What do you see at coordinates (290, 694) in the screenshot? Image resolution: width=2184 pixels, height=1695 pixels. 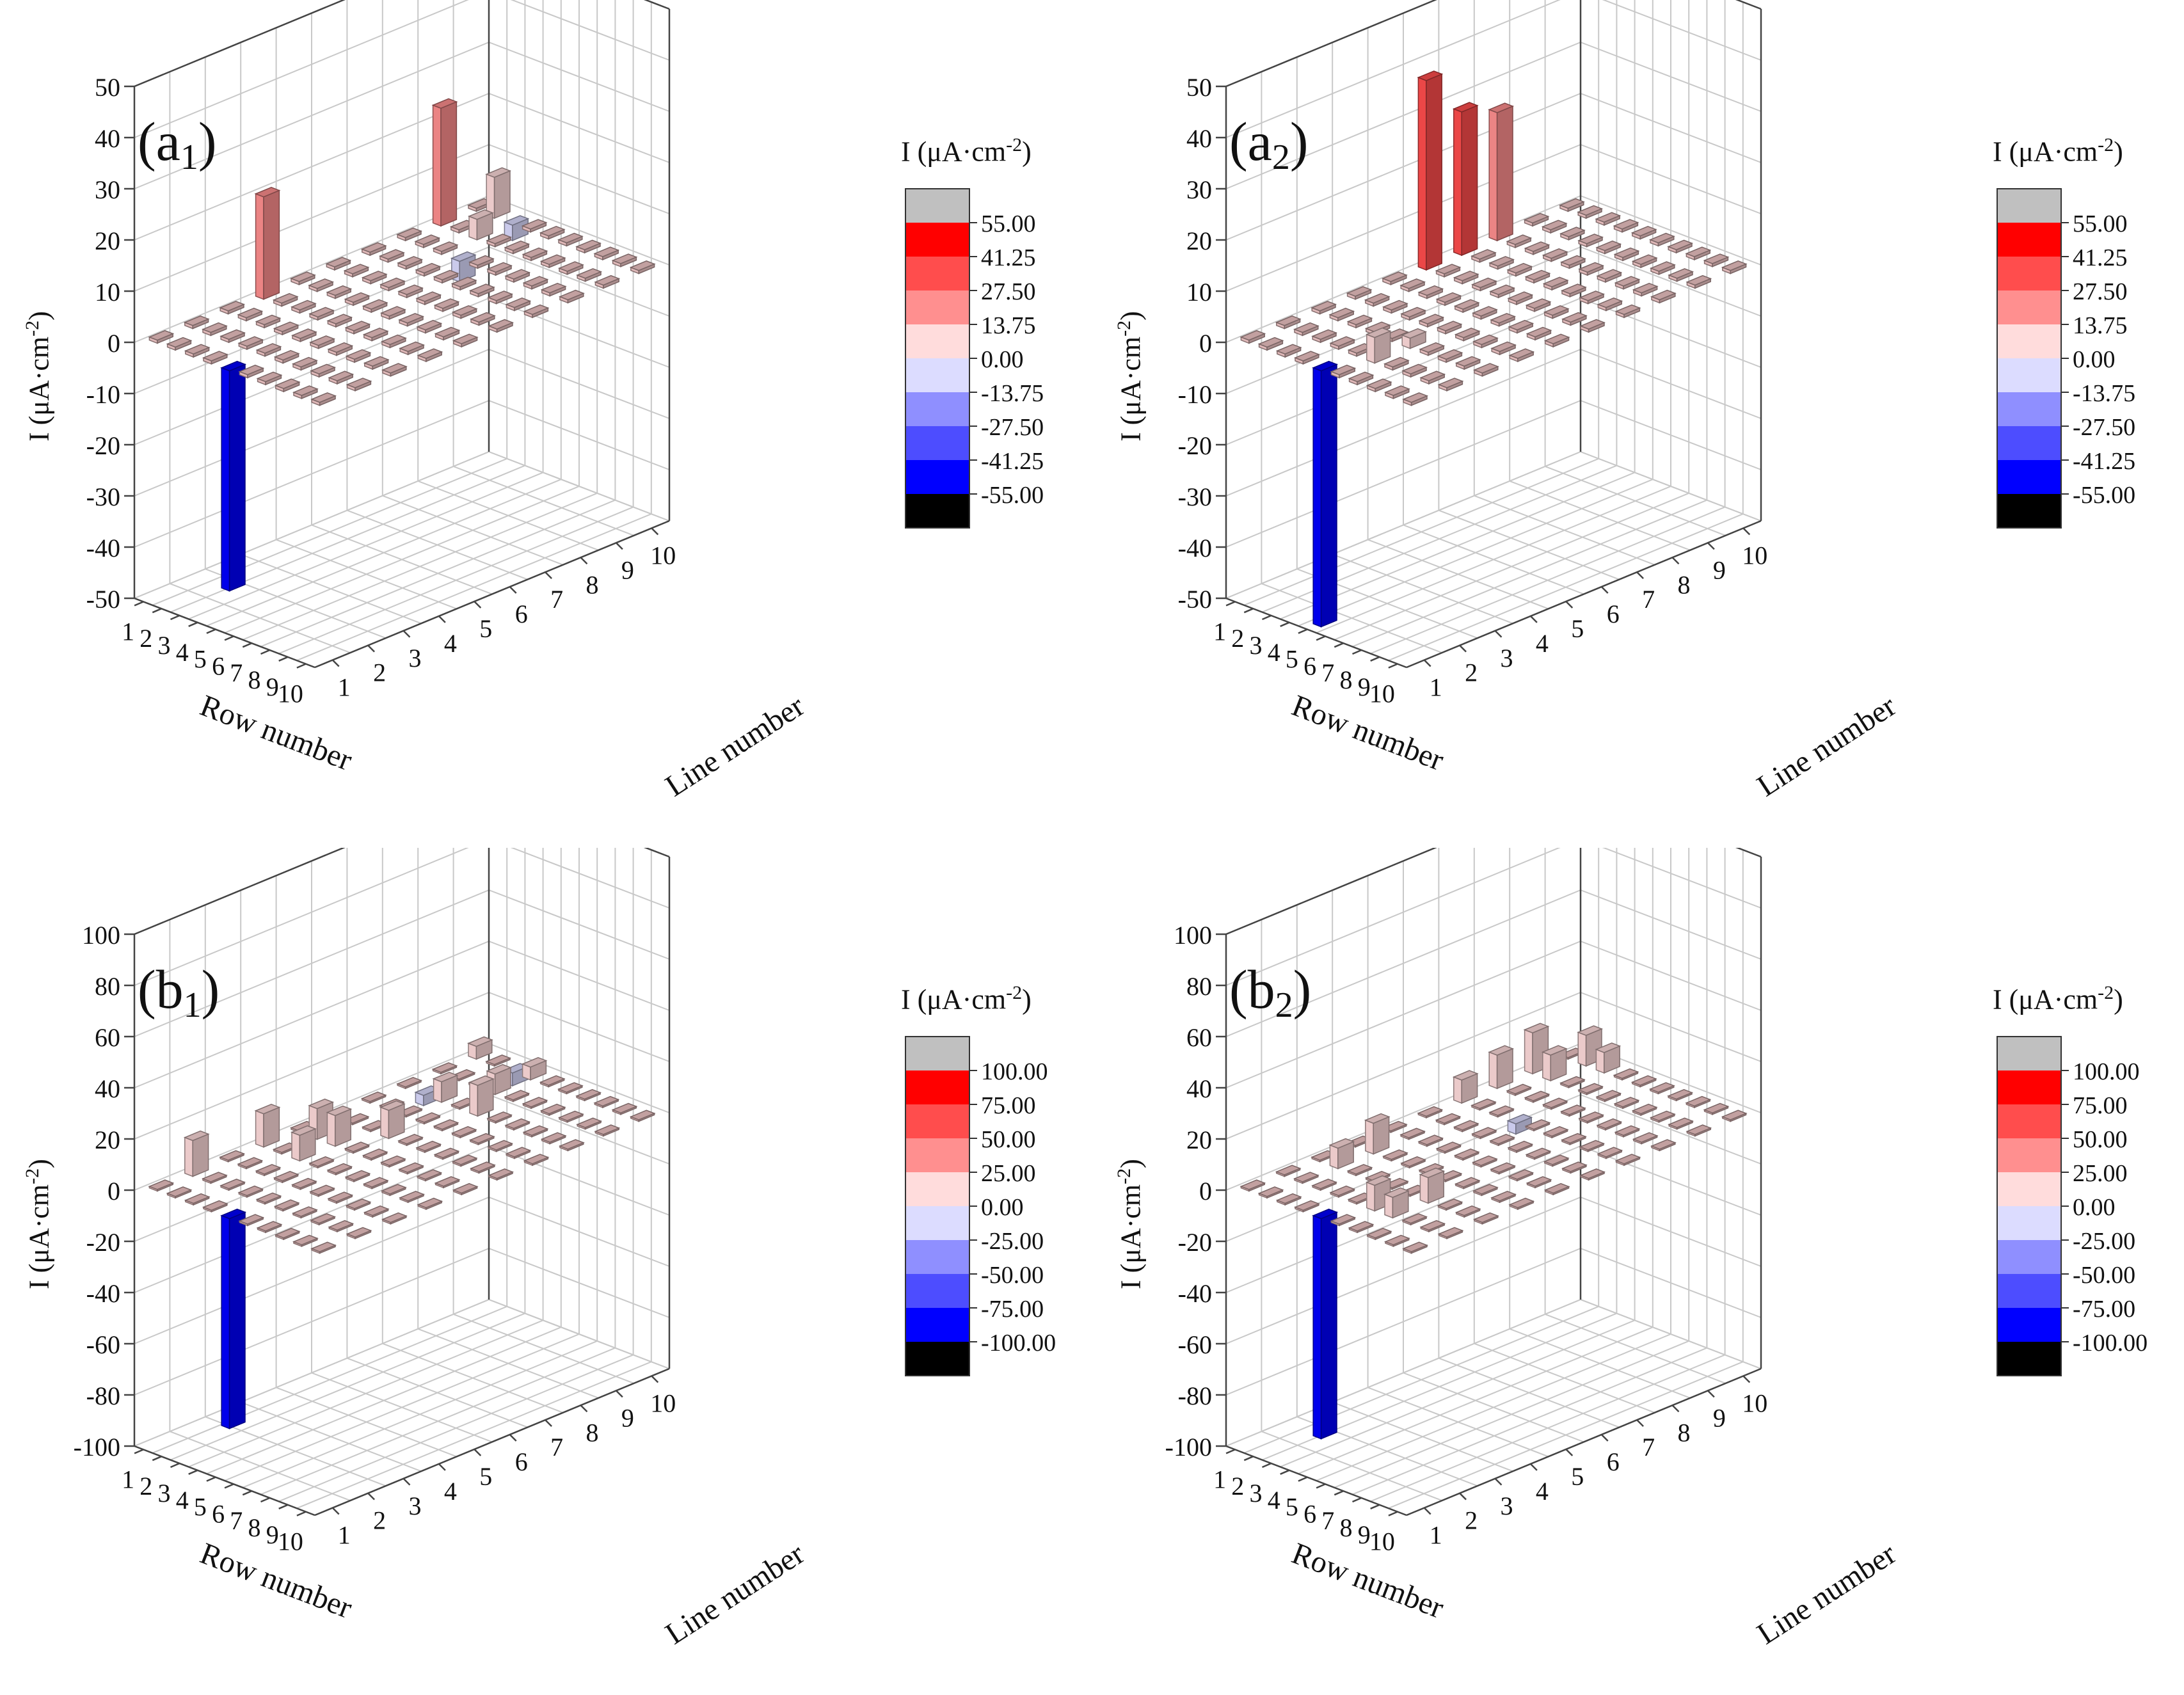 I see `row-tick-label: 10` at bounding box center [290, 694].